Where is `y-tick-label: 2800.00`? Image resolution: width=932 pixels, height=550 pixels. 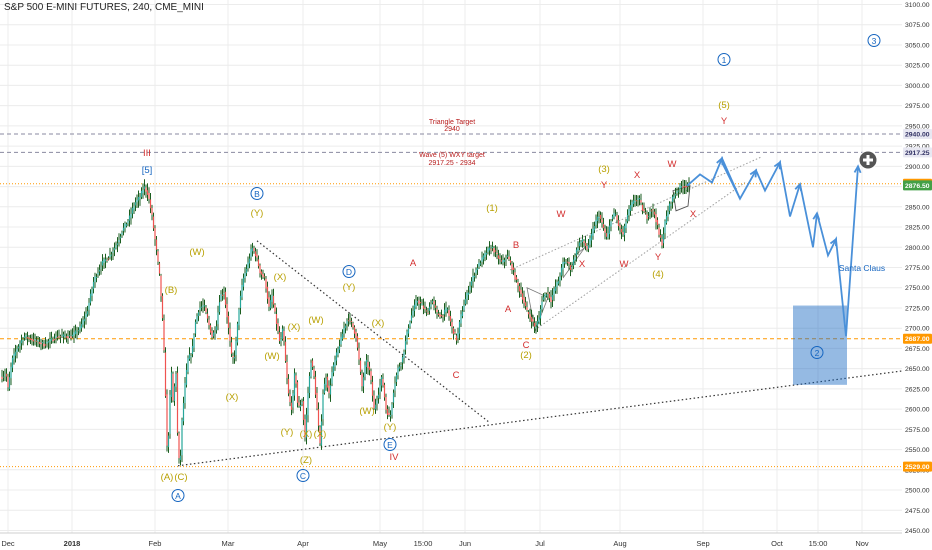 y-tick-label: 2800.00 is located at coordinates (917, 248).